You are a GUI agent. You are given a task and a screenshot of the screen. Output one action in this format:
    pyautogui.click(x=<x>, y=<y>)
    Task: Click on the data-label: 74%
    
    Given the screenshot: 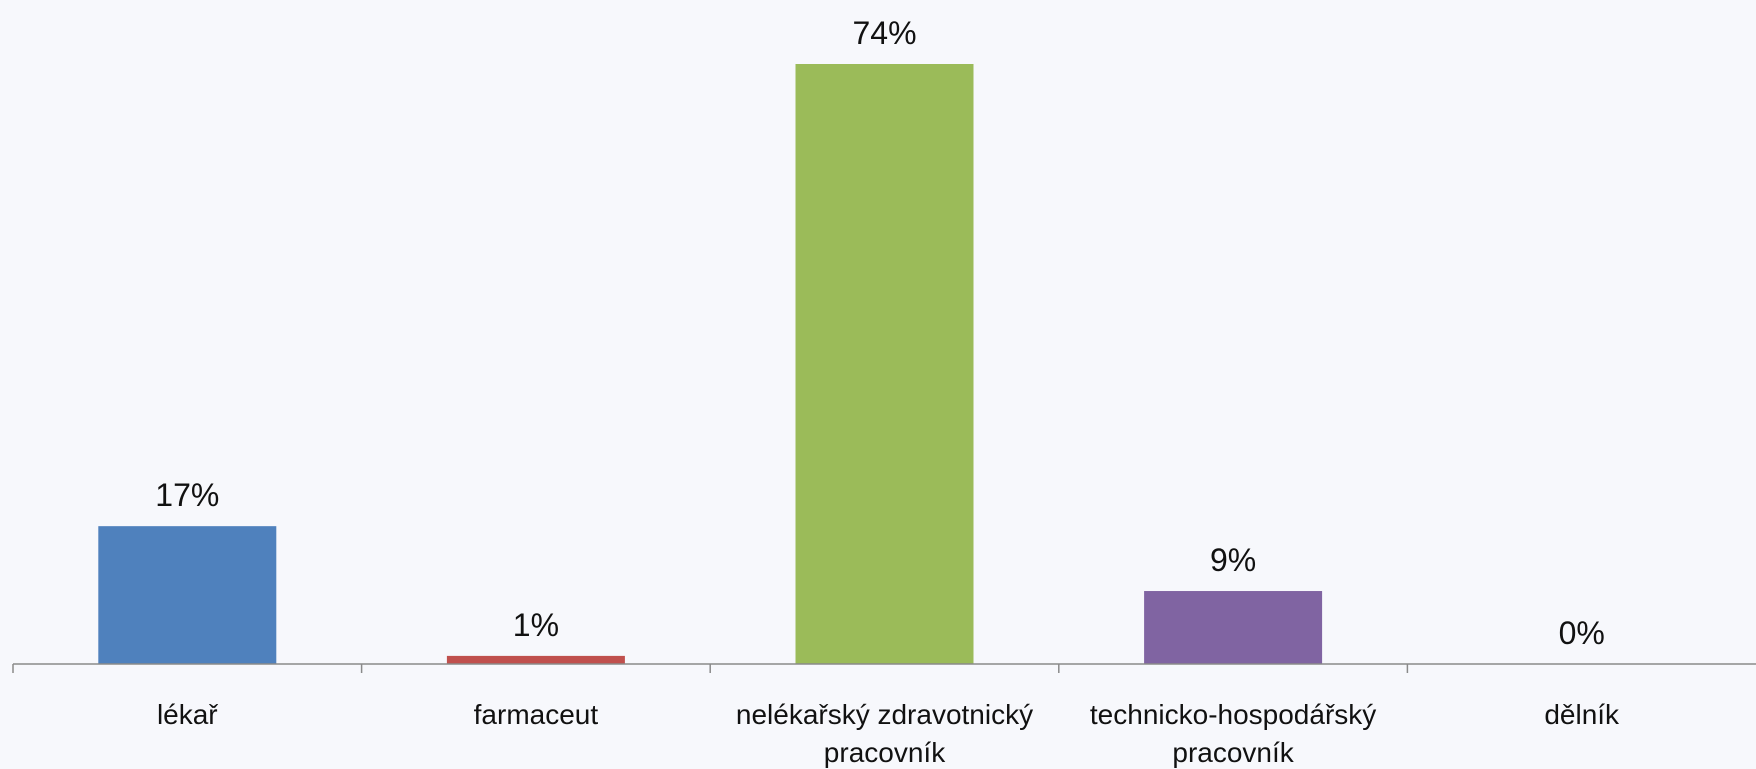 What is the action you would take?
    pyautogui.click(x=884, y=33)
    